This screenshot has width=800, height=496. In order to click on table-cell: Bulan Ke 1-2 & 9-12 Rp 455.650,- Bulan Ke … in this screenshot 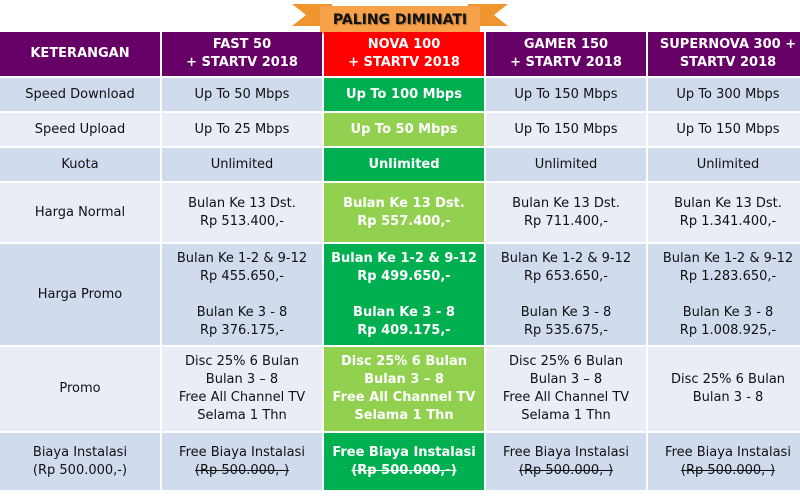, I will do `click(242, 294)`.